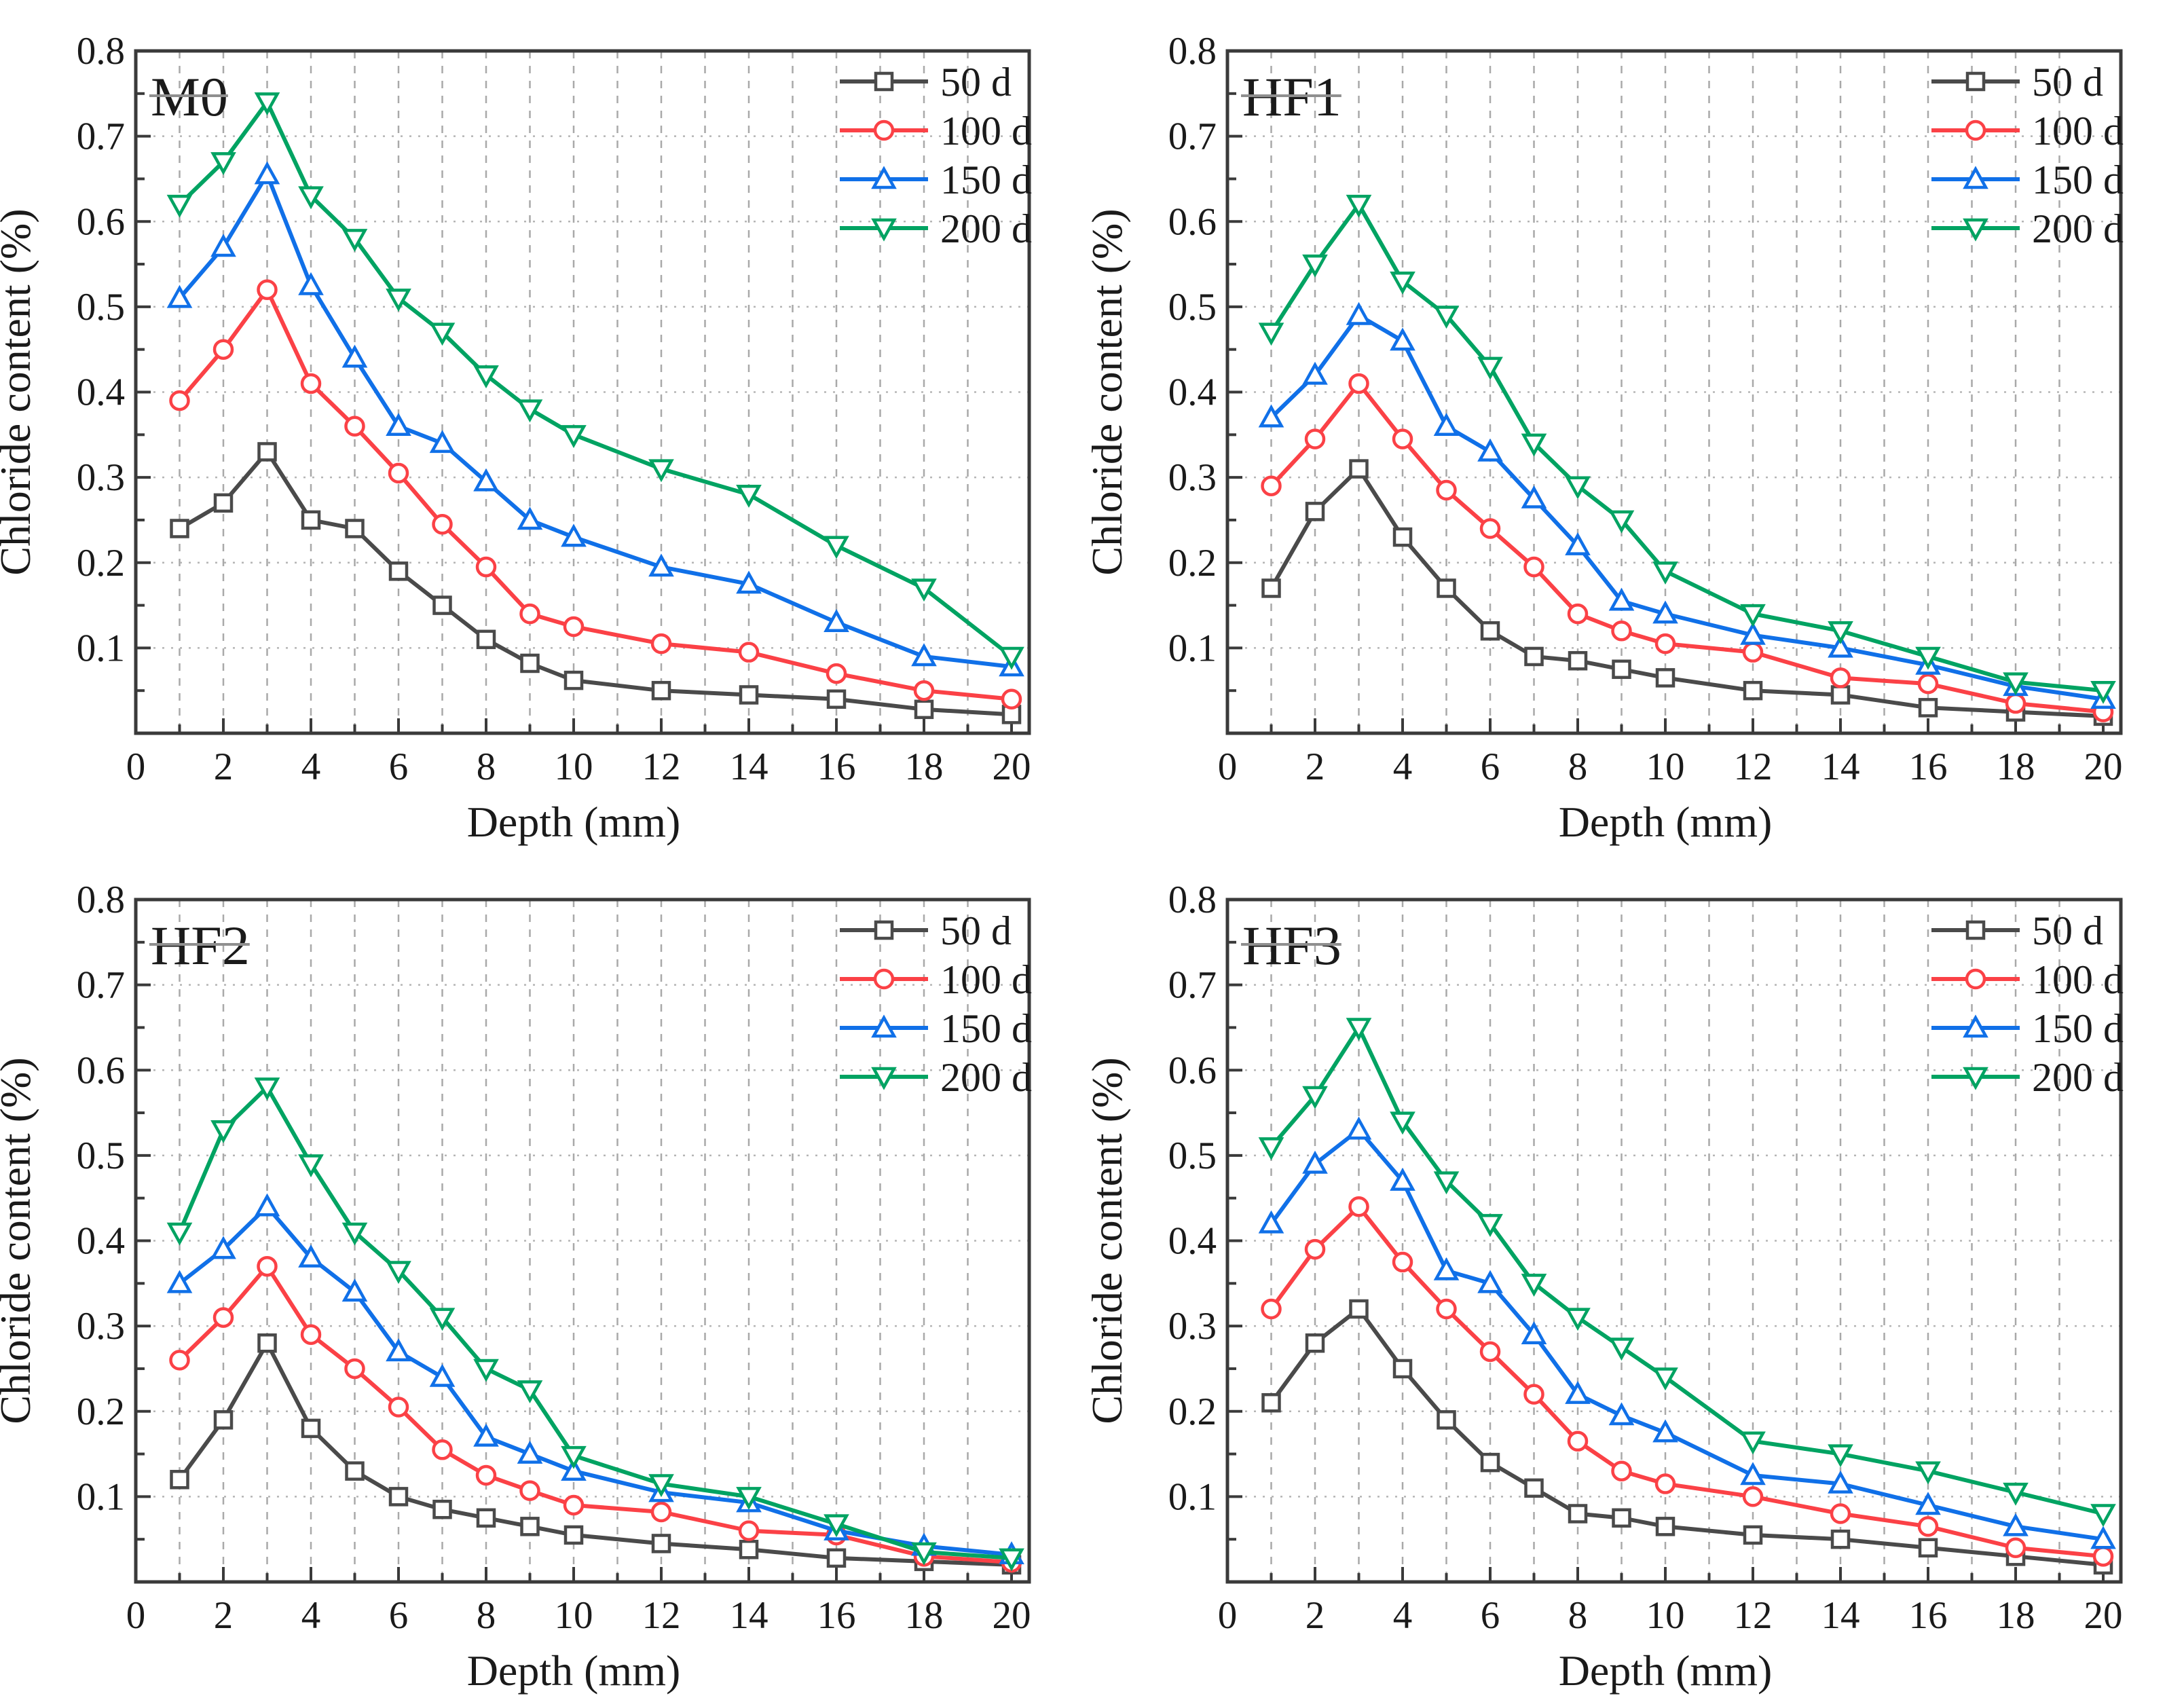  What do you see at coordinates (836, 767) in the screenshot?
I see `x-tick-label: 16` at bounding box center [836, 767].